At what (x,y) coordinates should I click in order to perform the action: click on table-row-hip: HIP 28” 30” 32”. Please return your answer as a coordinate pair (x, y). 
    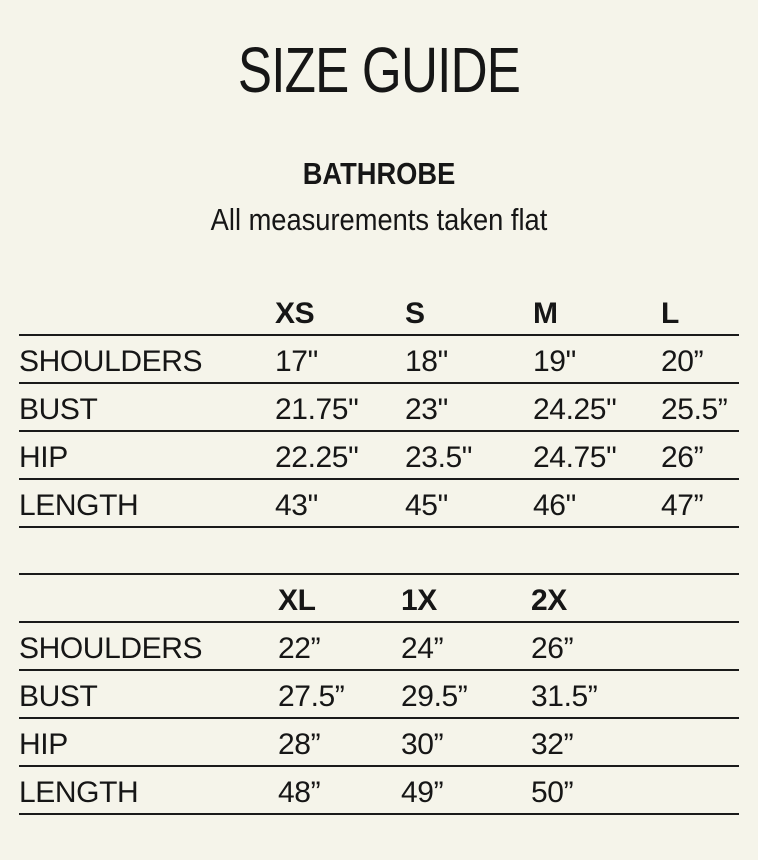
    Looking at the image, I should click on (379, 742).